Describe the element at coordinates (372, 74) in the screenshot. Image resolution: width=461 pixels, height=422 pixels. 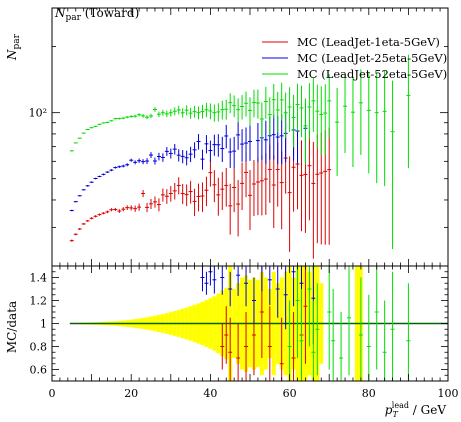
I see `legend-label: MC (LeadJet-52eta-5GeV)` at that location.